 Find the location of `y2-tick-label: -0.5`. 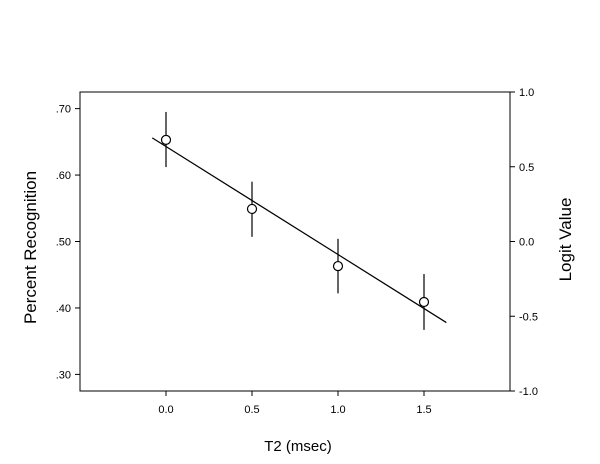

y2-tick-label: -0.5 is located at coordinates (528, 317).